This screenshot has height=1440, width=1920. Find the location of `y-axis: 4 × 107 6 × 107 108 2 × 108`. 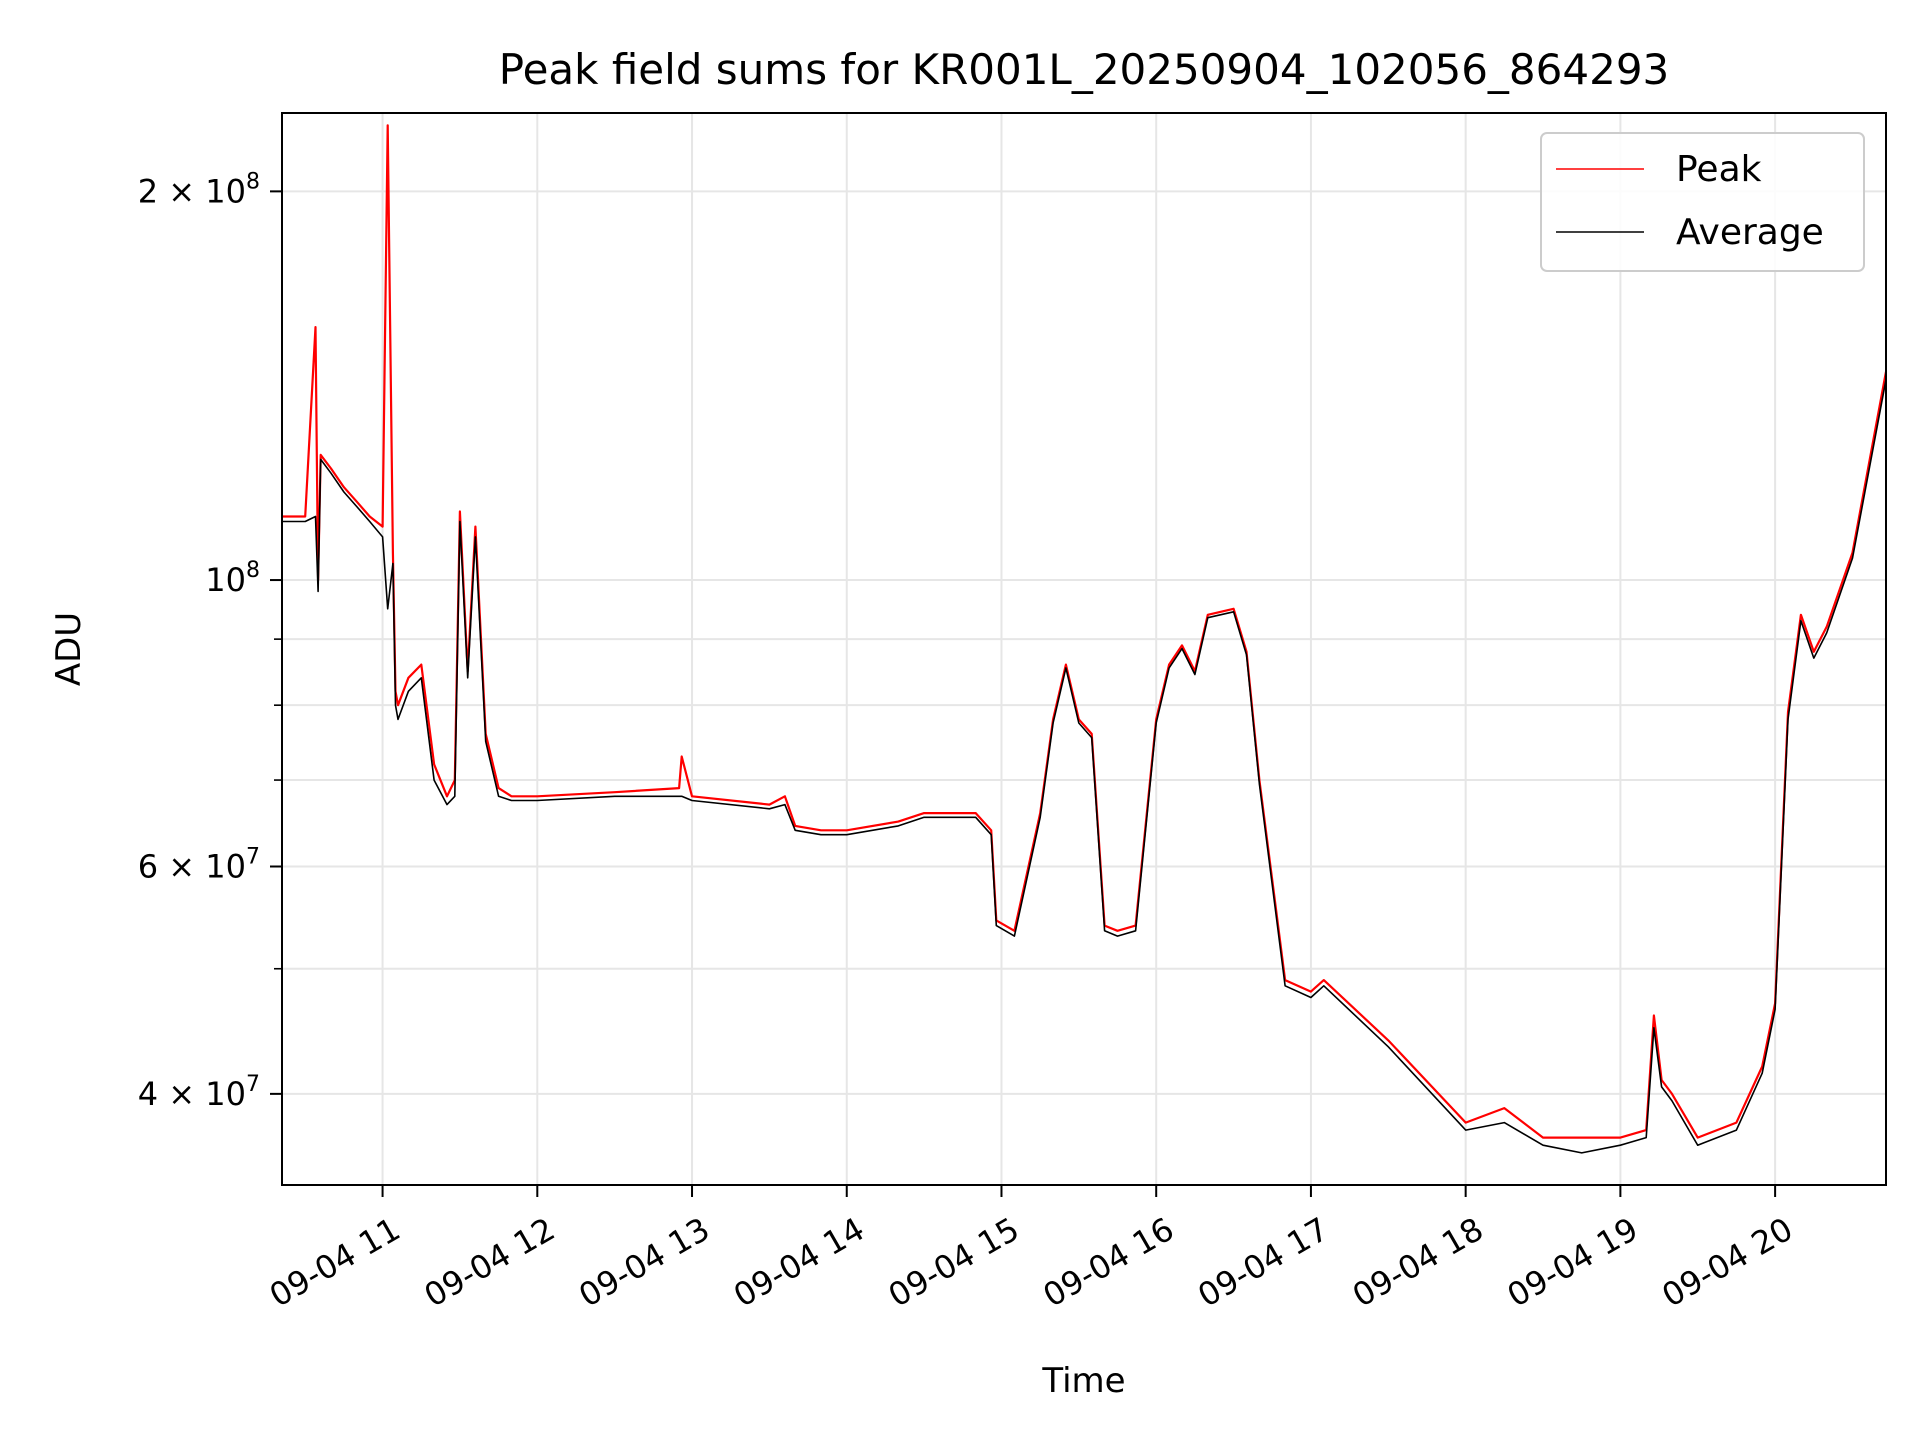

y-axis: 4 × 107 6 × 107 108 2 × 108 is located at coordinates (210, 641).